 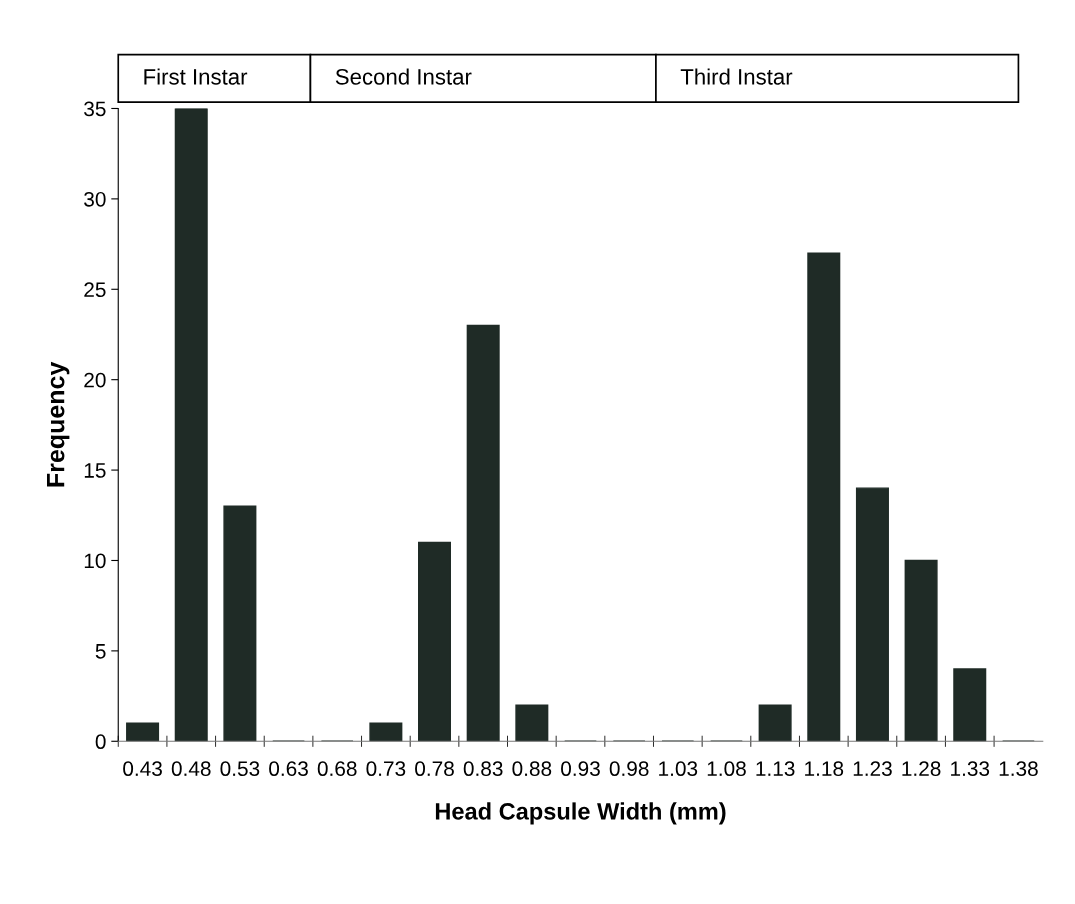 I want to click on y-tick-label: 35, so click(x=95, y=109).